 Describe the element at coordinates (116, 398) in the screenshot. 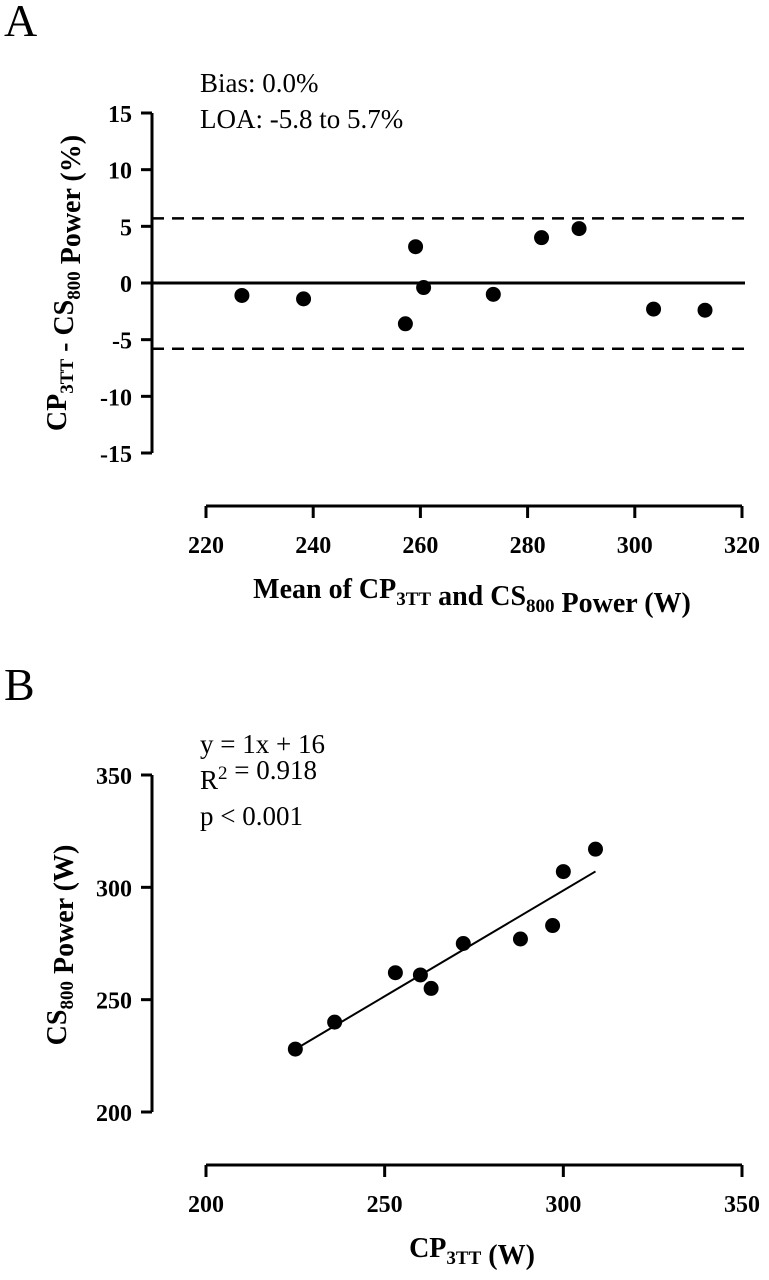

I see `y-tick-label: -10` at that location.